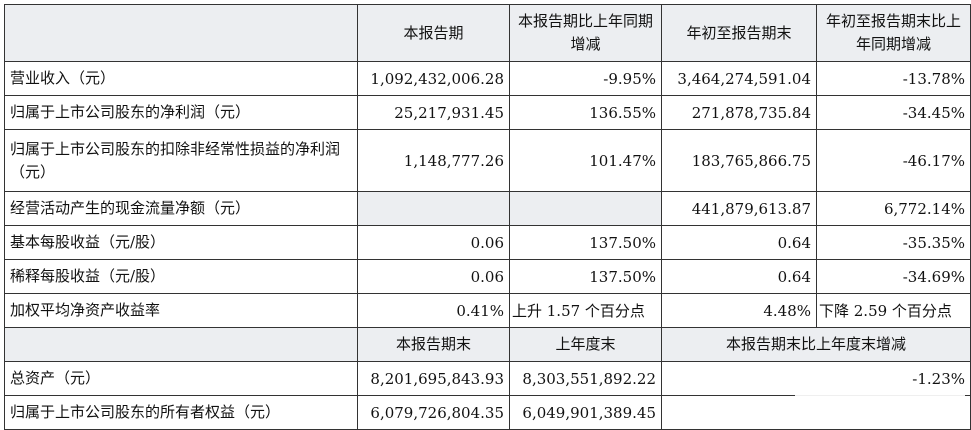 This screenshot has height=430, width=971. I want to click on row-label: 营业收入（元）, so click(181, 78).